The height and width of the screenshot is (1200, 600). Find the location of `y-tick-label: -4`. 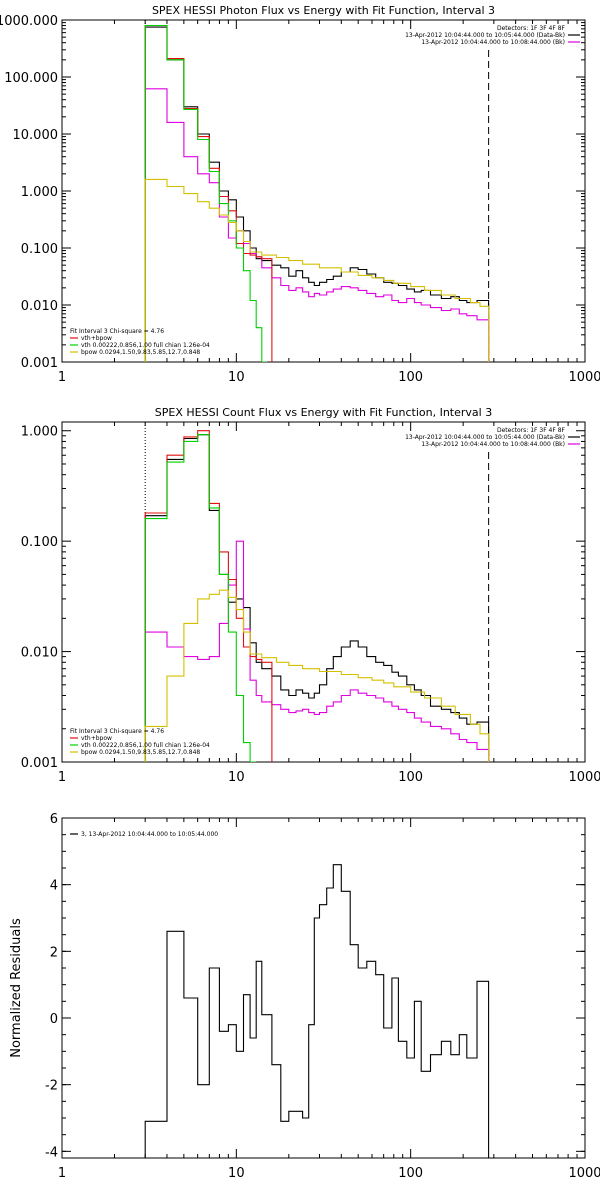

y-tick-label: -4 is located at coordinates (51, 1152).